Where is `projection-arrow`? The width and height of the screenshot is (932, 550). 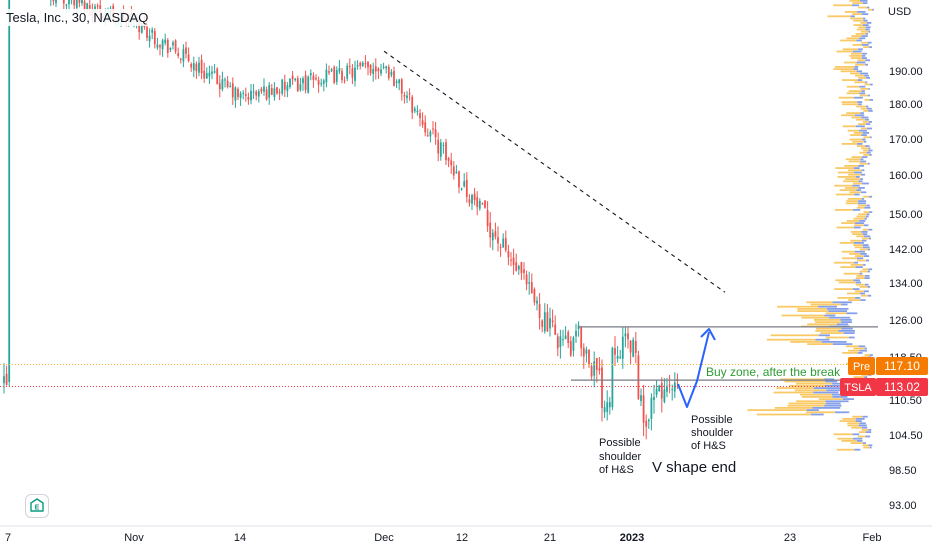
projection-arrow is located at coordinates (693, 369).